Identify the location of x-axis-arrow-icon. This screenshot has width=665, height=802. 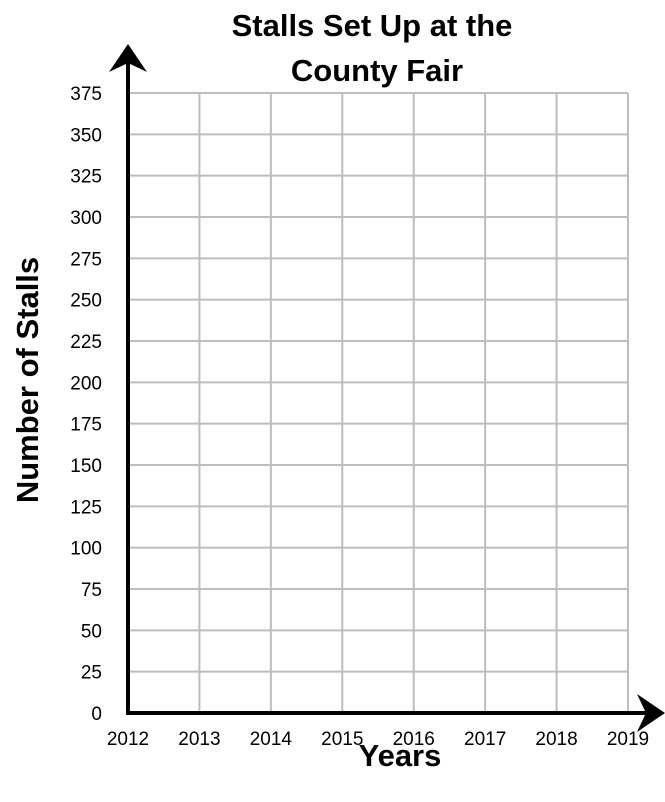
(651, 713).